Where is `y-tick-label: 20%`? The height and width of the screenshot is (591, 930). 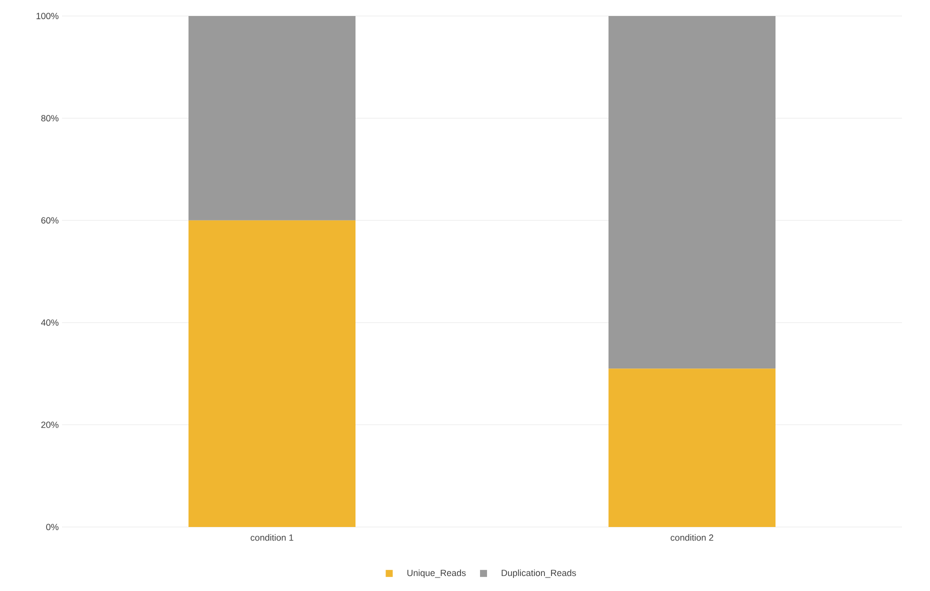 y-tick-label: 20% is located at coordinates (49, 425).